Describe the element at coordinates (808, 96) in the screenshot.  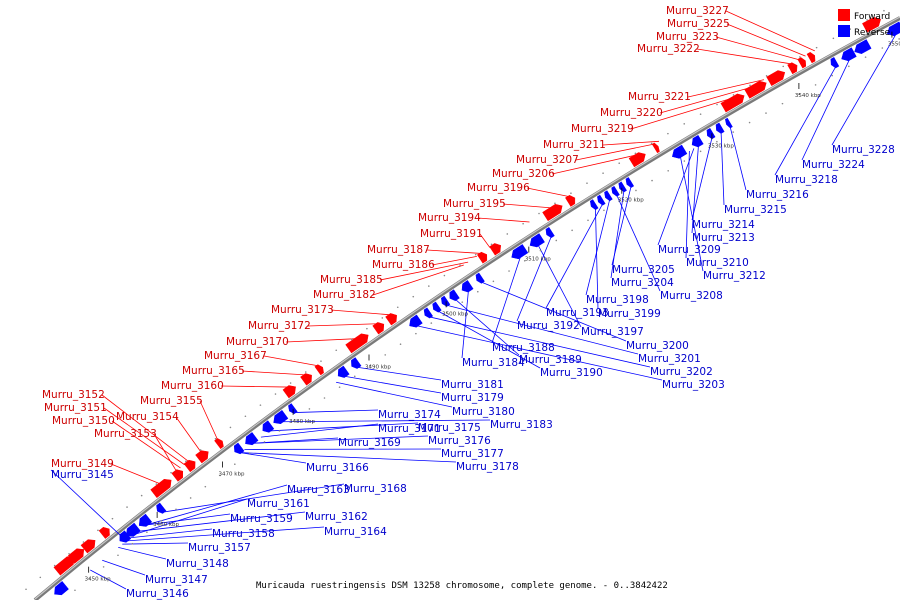
I see `scale-tick-label: 3540 kbp` at that location.